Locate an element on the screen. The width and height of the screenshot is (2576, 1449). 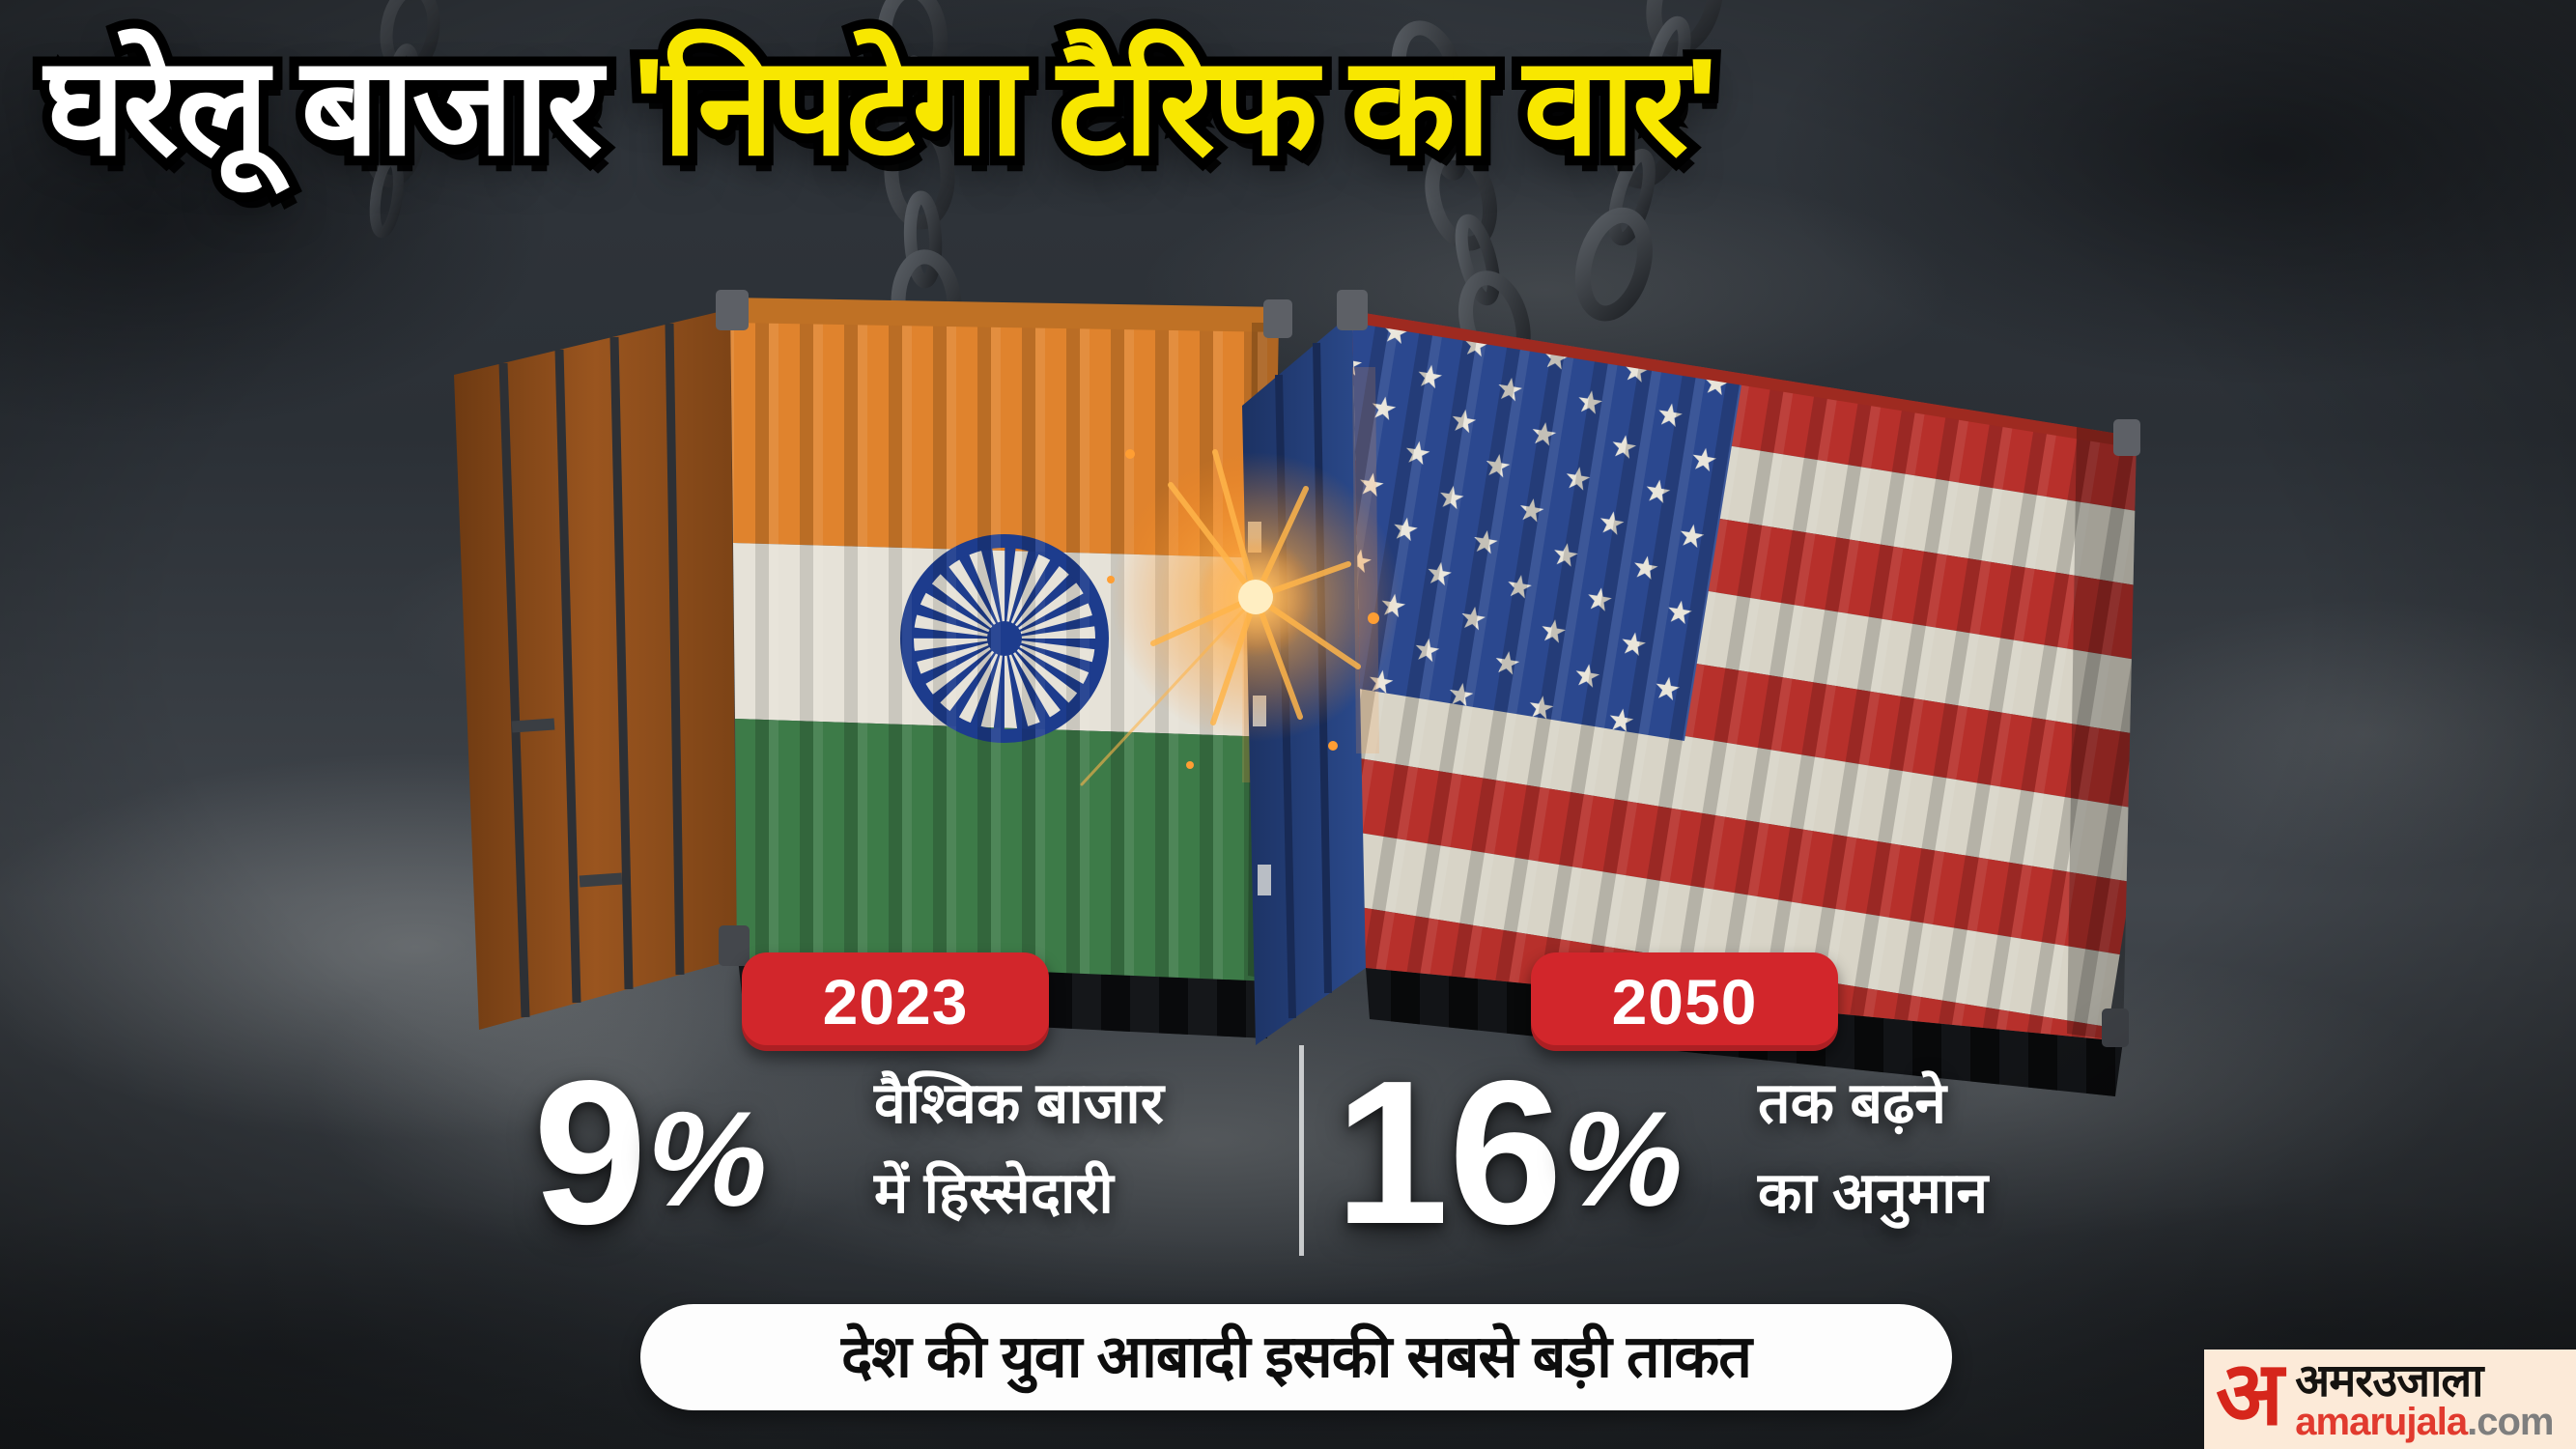
footer-note-pill: देश की युवा आबादी इसकी सबसे बड़ी ताकत is located at coordinates (1296, 1357).